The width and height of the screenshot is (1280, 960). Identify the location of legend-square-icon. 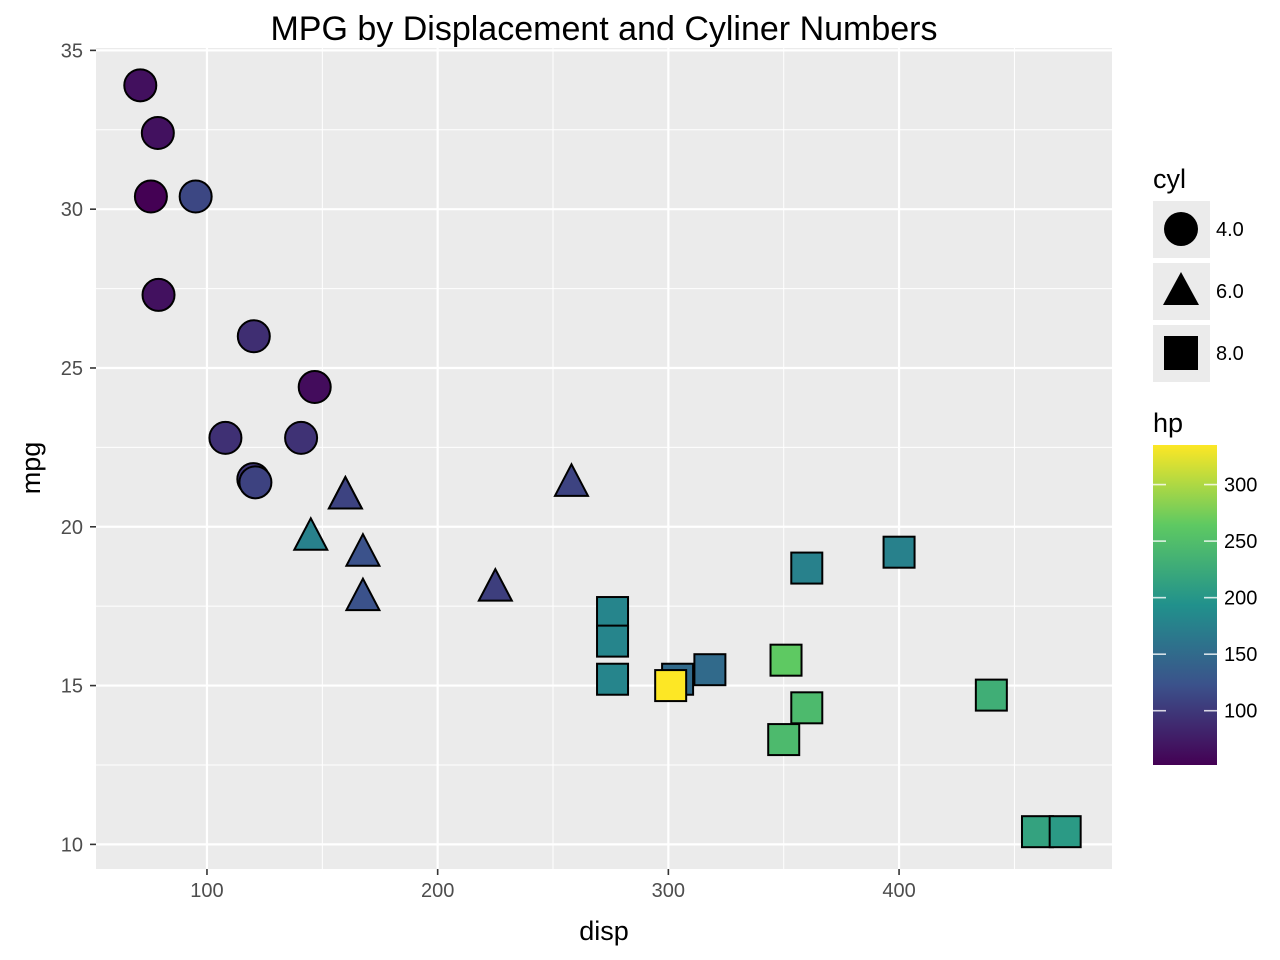
(1181, 353).